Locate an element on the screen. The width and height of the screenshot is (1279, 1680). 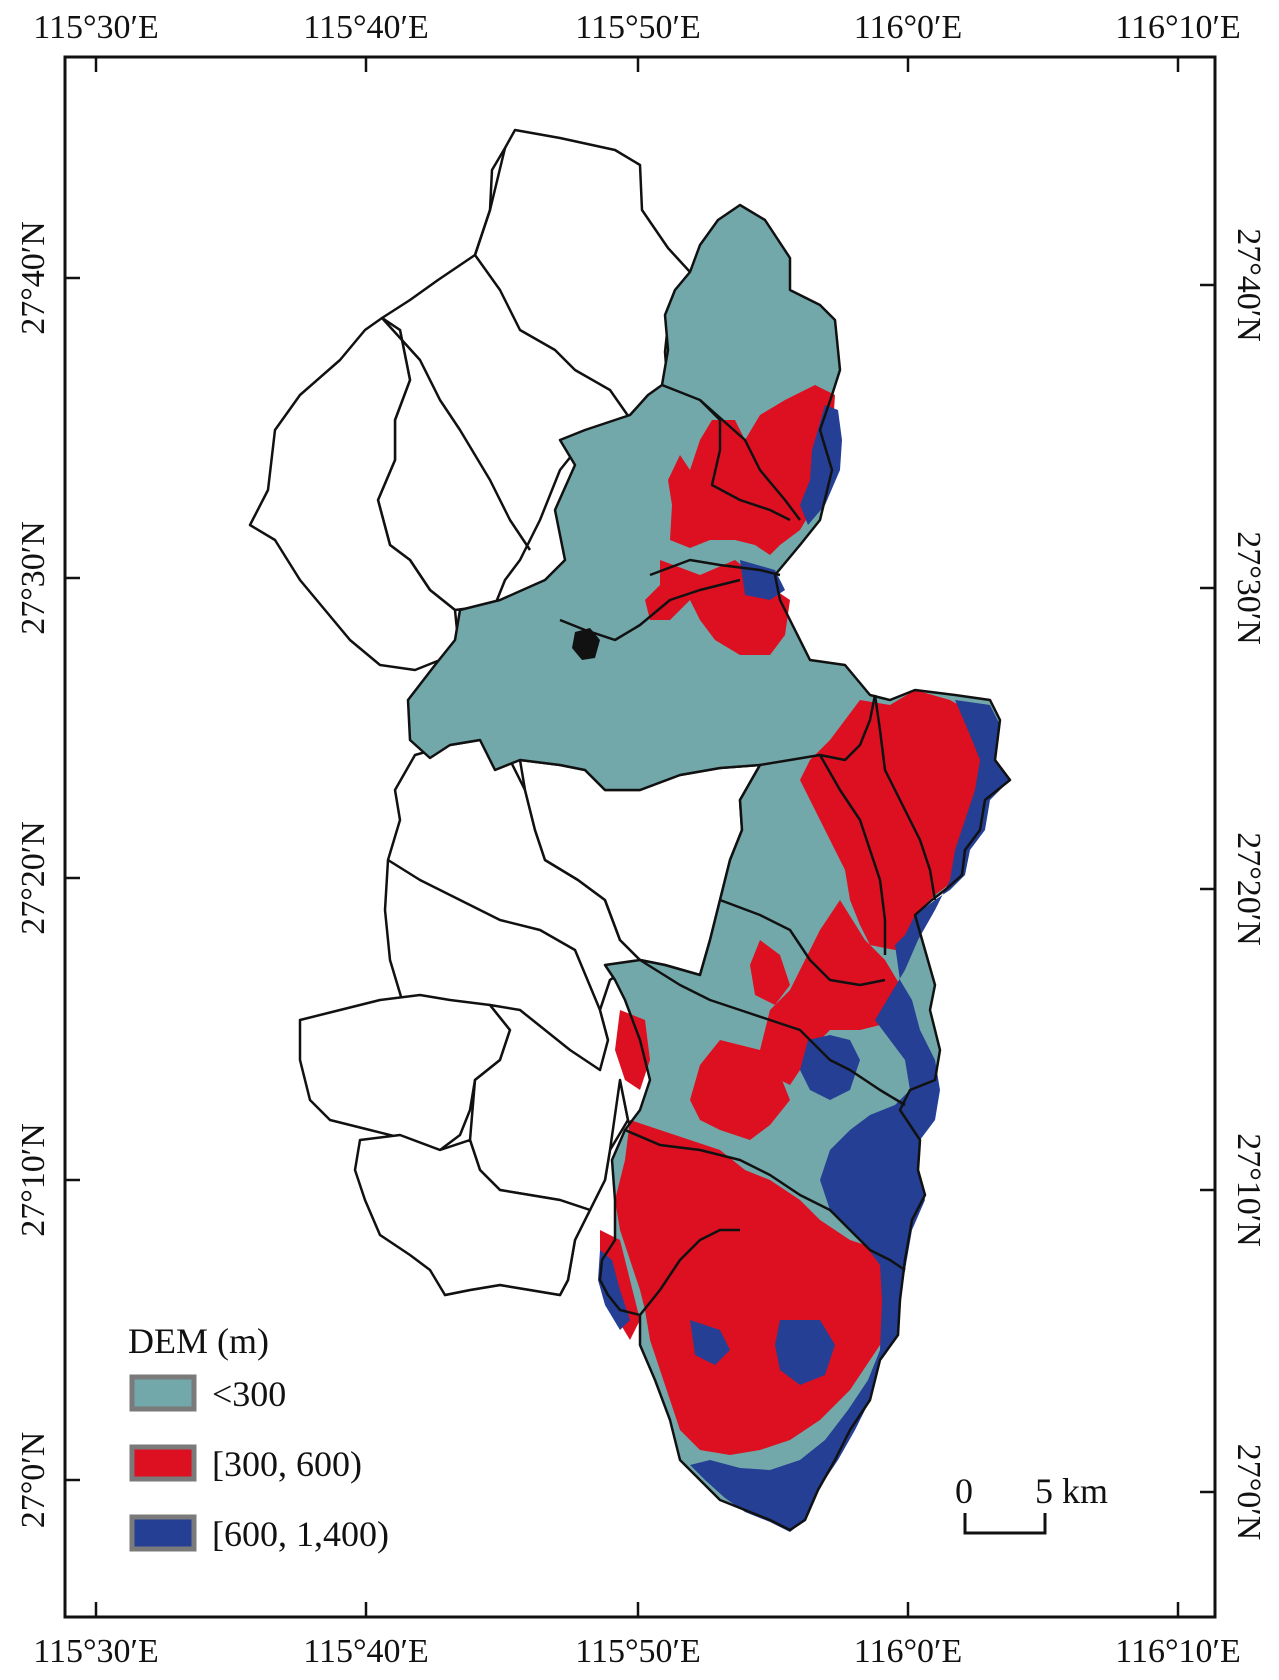
right-latitude-labels: 27°40′N 27°30′N 27°20′N 27°10′N 27°0′N is located at coordinates (1248, 884).